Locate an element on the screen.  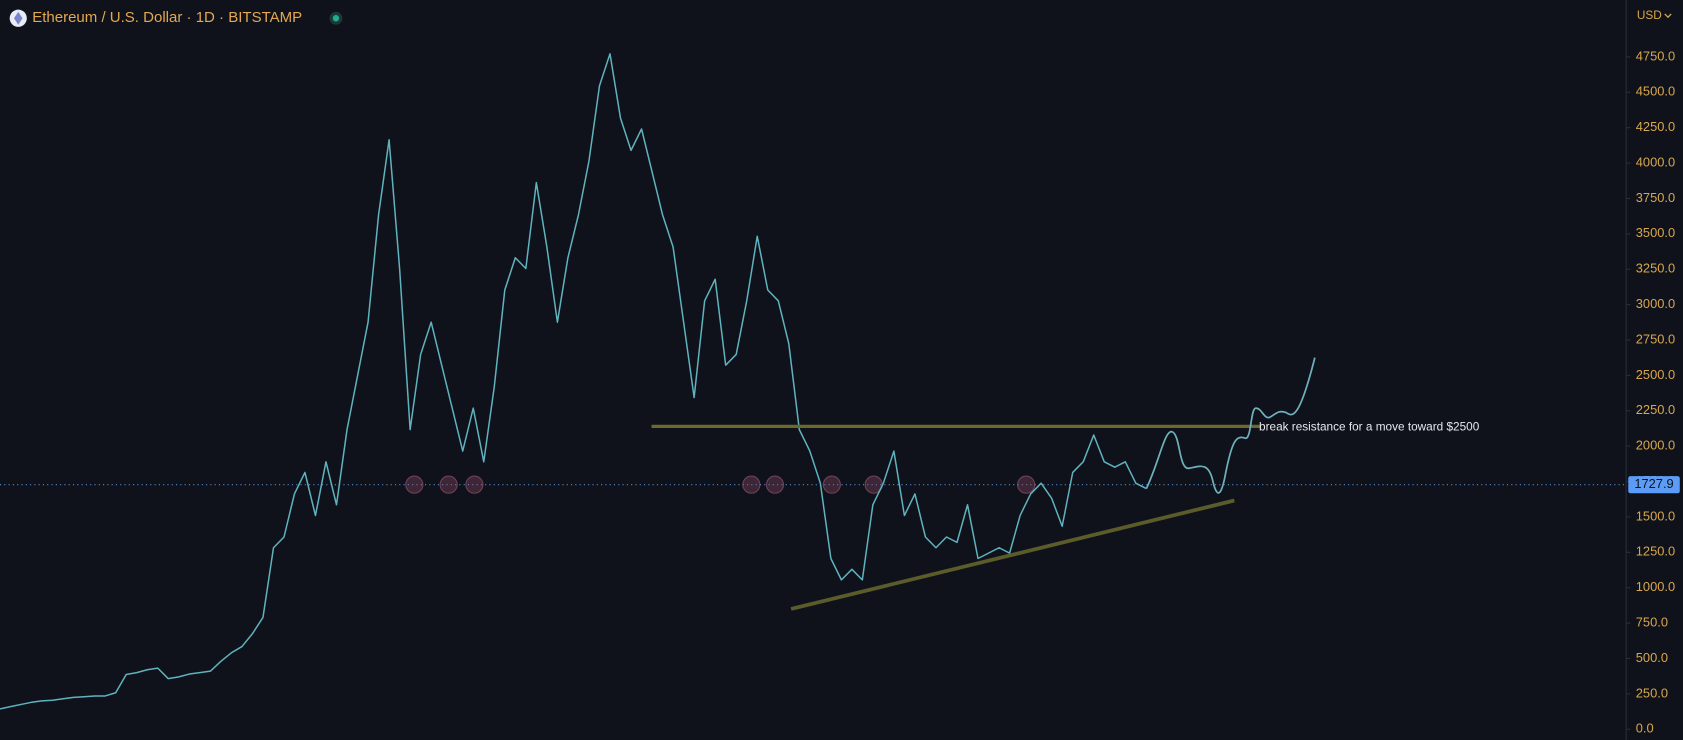
last-price-tag is located at coordinates (1654, 485).